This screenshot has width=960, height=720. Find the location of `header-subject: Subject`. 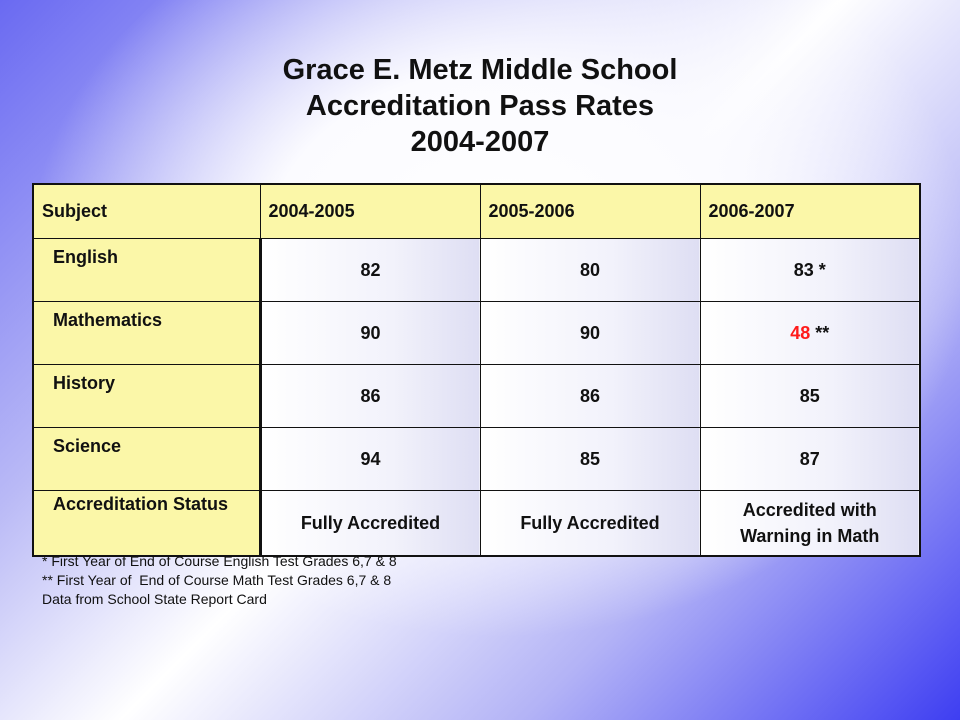

header-subject: Subject is located at coordinates (146, 211).